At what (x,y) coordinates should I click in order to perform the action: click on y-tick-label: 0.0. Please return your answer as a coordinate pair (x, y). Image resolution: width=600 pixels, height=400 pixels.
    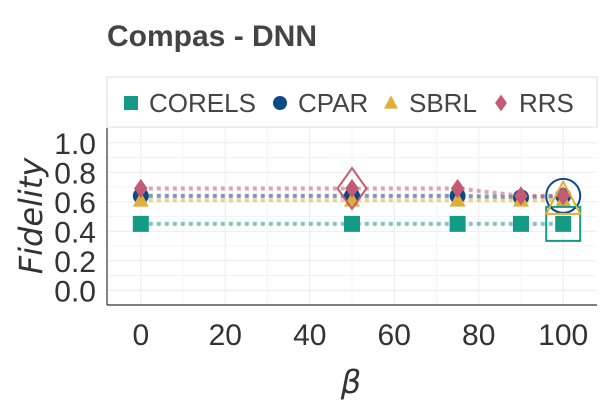
    Looking at the image, I should click on (75, 291).